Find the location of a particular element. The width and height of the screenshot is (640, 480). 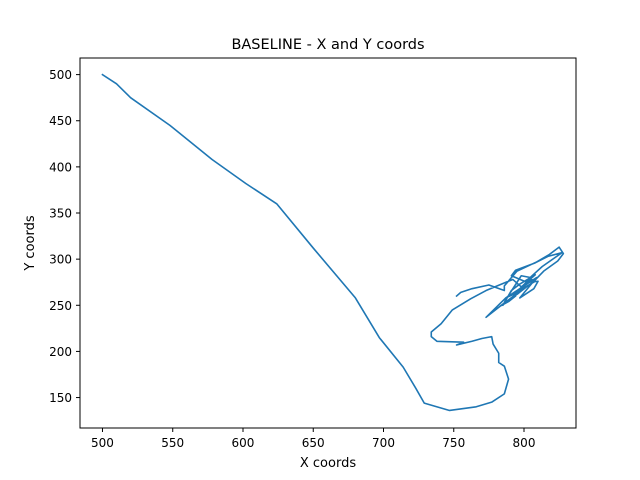

x-tick-label: 700 is located at coordinates (383, 443).